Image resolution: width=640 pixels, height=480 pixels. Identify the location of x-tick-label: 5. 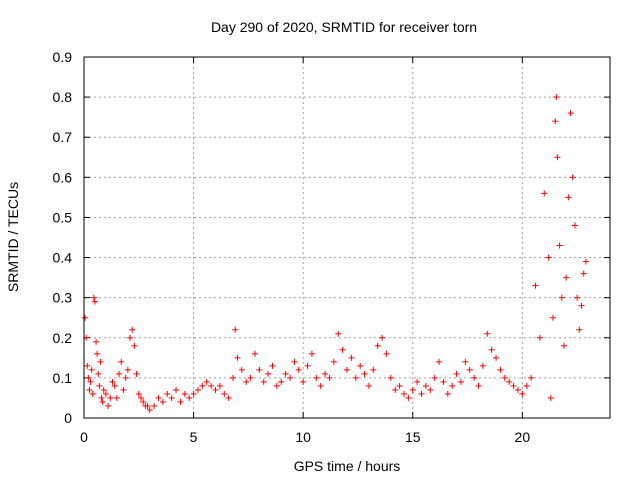
(194, 437).